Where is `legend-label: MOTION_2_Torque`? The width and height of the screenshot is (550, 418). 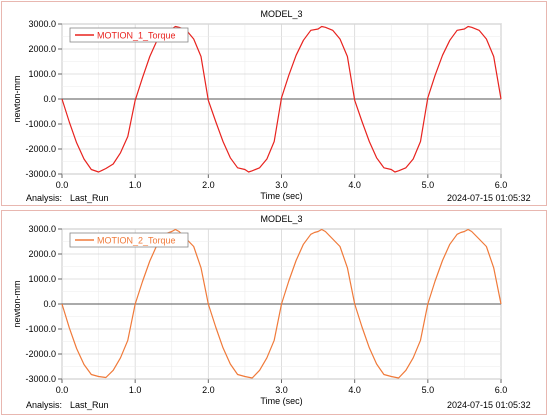 legend-label: MOTION_2_Torque is located at coordinates (136, 241).